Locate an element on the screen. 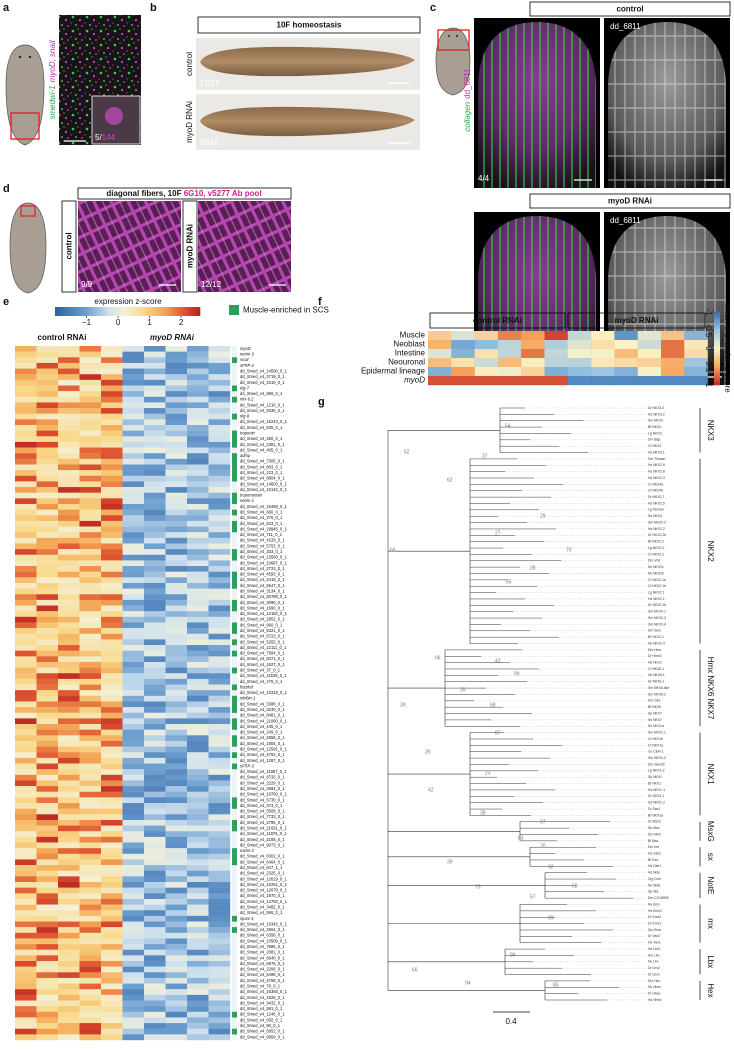 Image resolution: width=734 pixels, height=1050 pixels. header-box is located at coordinates (497, 320).